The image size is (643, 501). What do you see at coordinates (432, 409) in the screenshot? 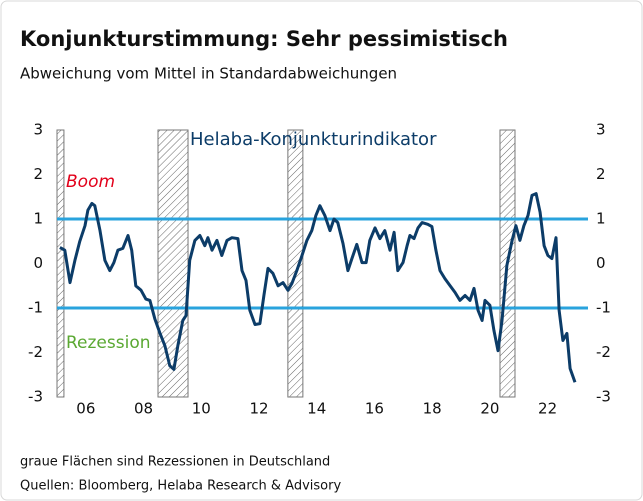
I see `x-tick-label: 18` at bounding box center [432, 409].